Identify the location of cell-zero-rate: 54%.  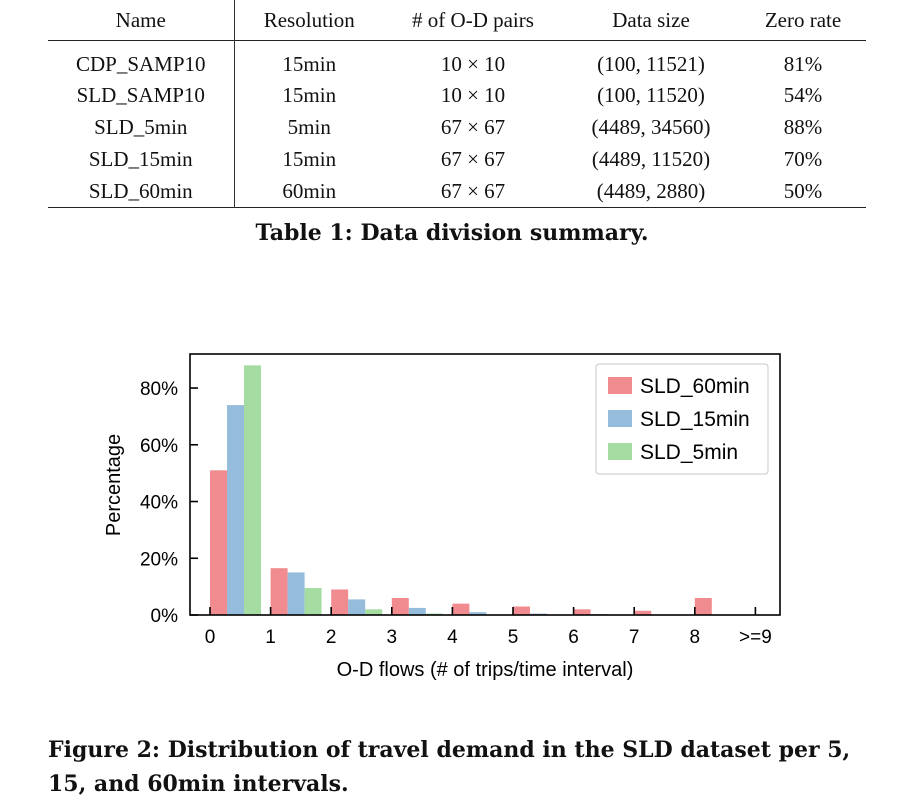
(803, 94).